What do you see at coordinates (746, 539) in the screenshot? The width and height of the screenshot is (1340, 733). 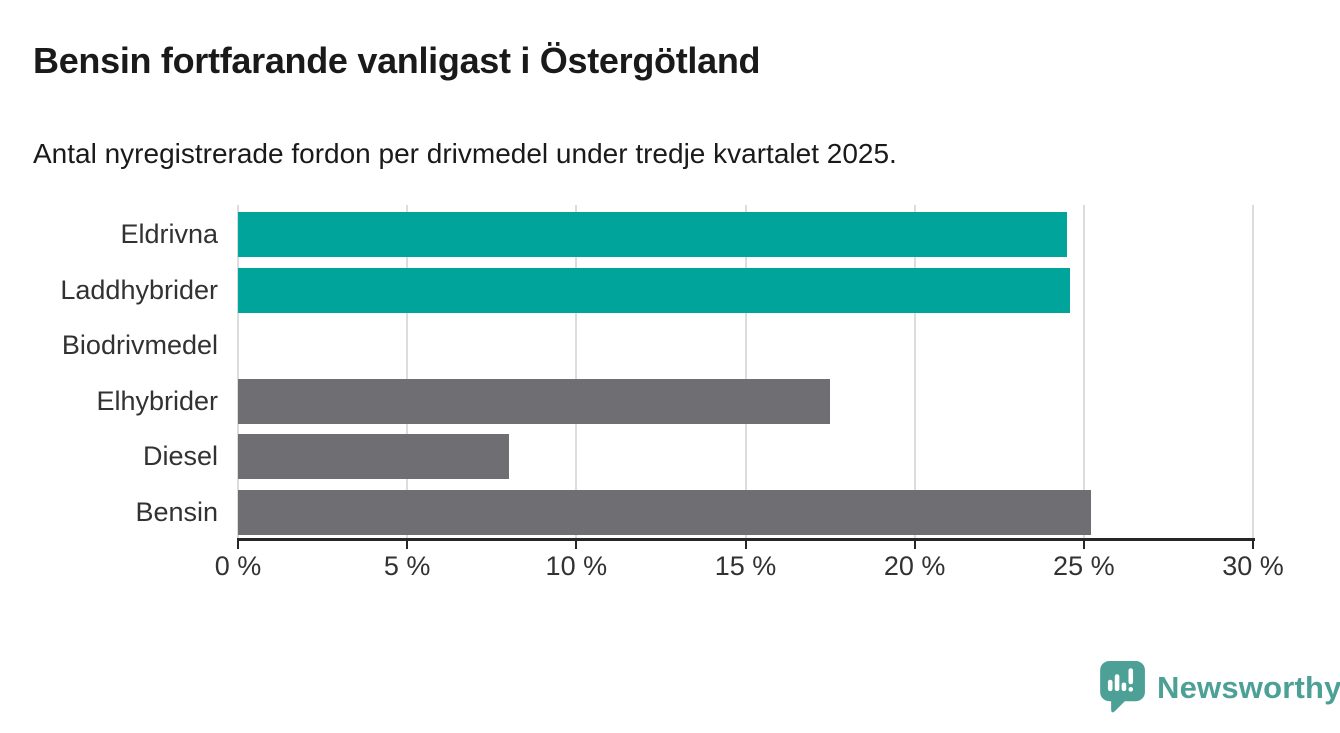 I see `x-axis-line` at bounding box center [746, 539].